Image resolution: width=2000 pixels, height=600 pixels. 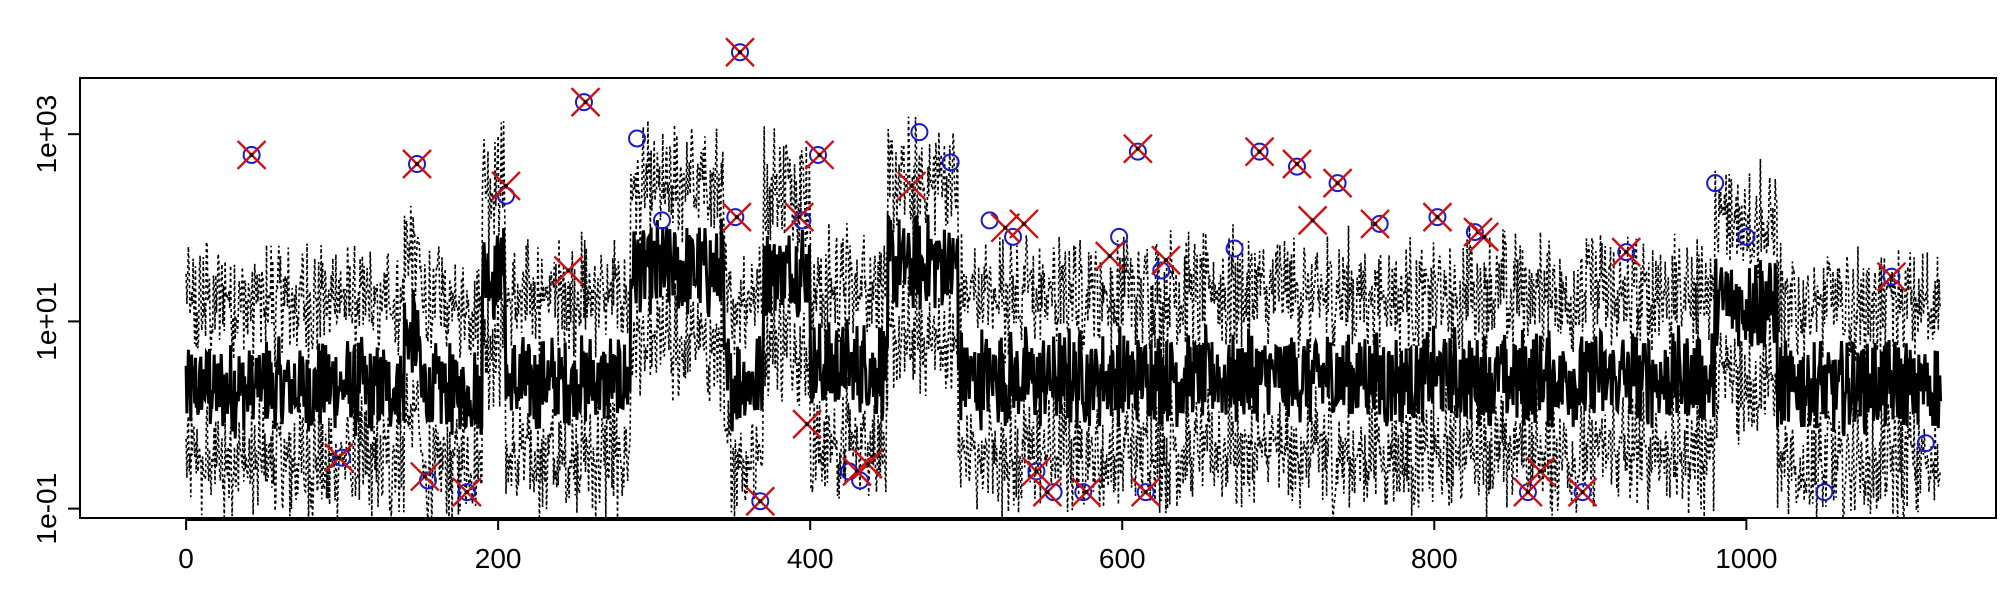 I want to click on y-axis: 1e-01 1e+01 1e+03, so click(x=56, y=320).